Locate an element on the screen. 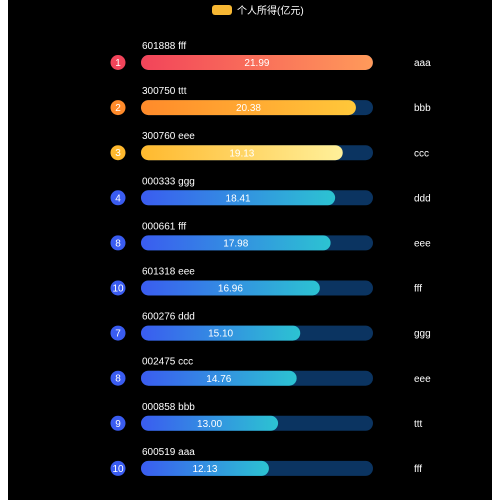 The image size is (500, 500). bar-row: 000858 bbb 9 13.00 ttt is located at coordinates (266, 416).